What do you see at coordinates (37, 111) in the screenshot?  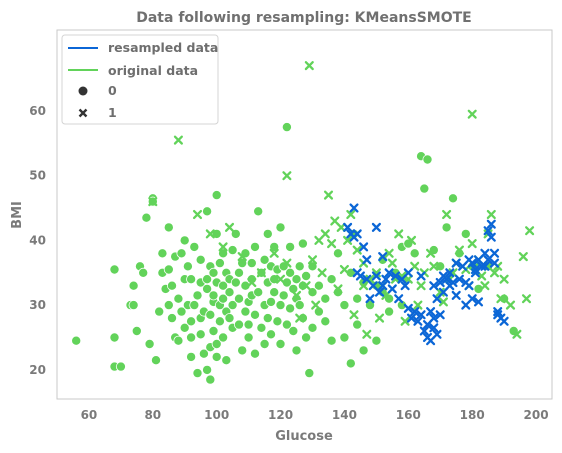 I see `y-tick-label: 60` at bounding box center [37, 111].